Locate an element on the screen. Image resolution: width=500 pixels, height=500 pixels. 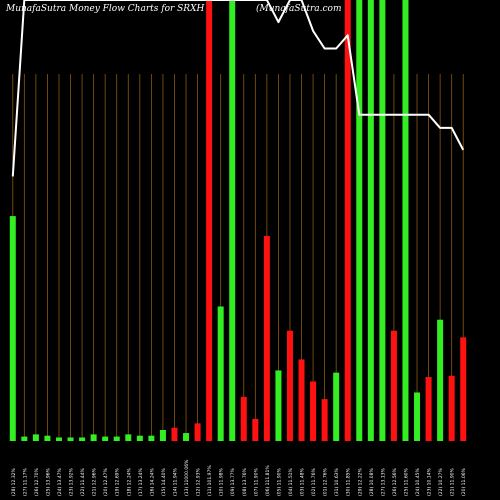
x-tick-label: (26) 12.56% is located at coordinates (395, 481).